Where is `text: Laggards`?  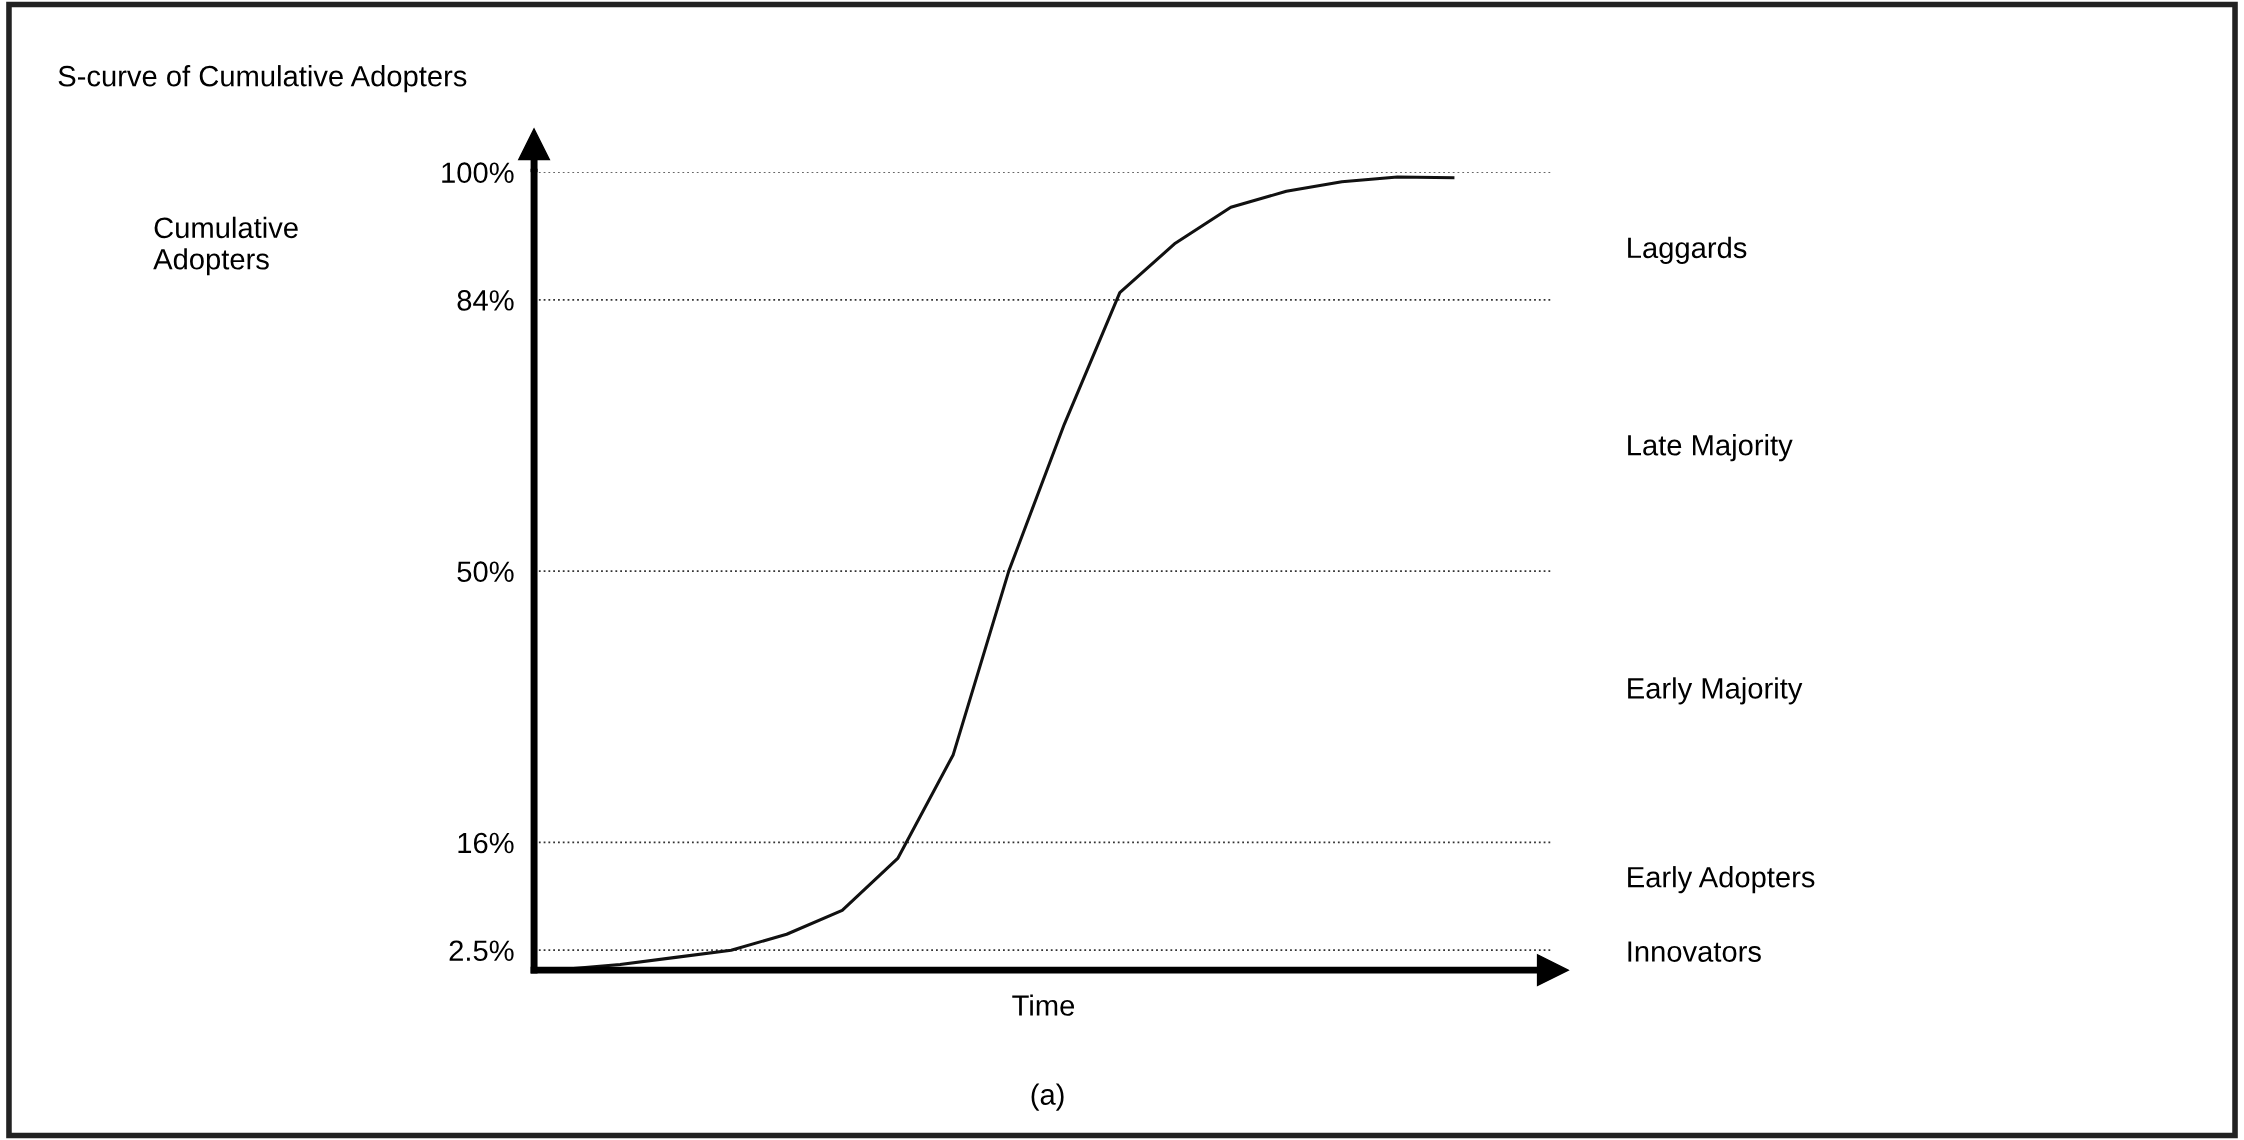
text: Laggards is located at coordinates (1687, 250).